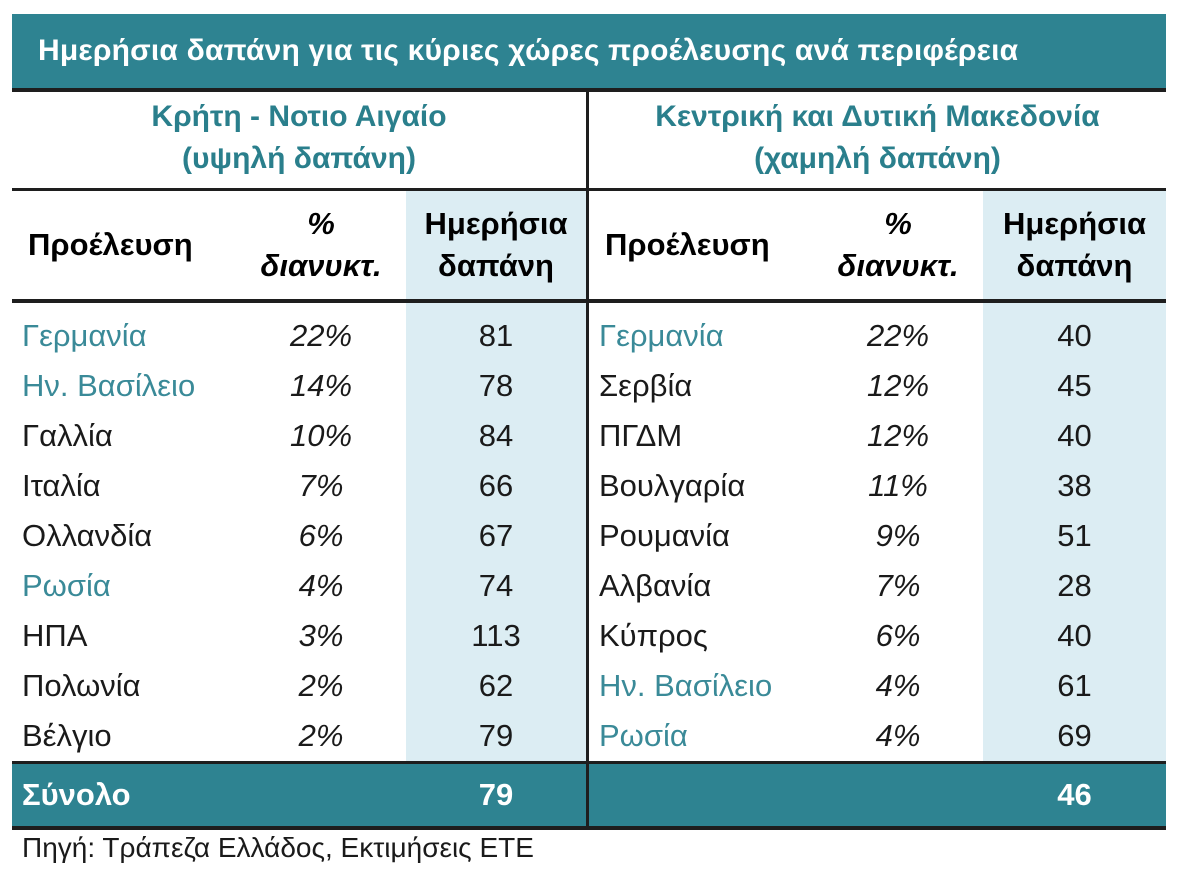 The width and height of the screenshot is (1200, 884). Describe the element at coordinates (898, 535) in the screenshot. I see `cell-pct: 9%` at that location.